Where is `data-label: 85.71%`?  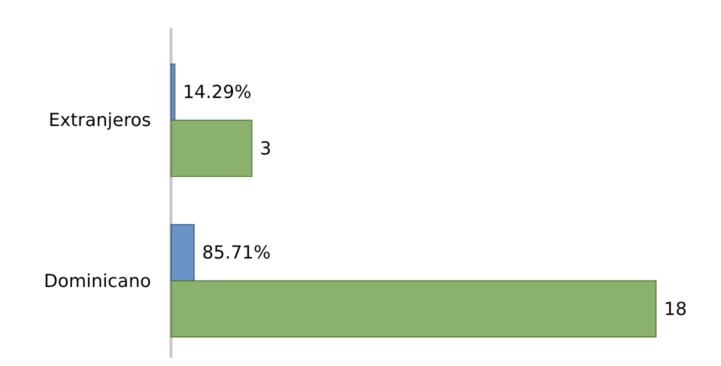 data-label: 85.71% is located at coordinates (236, 253).